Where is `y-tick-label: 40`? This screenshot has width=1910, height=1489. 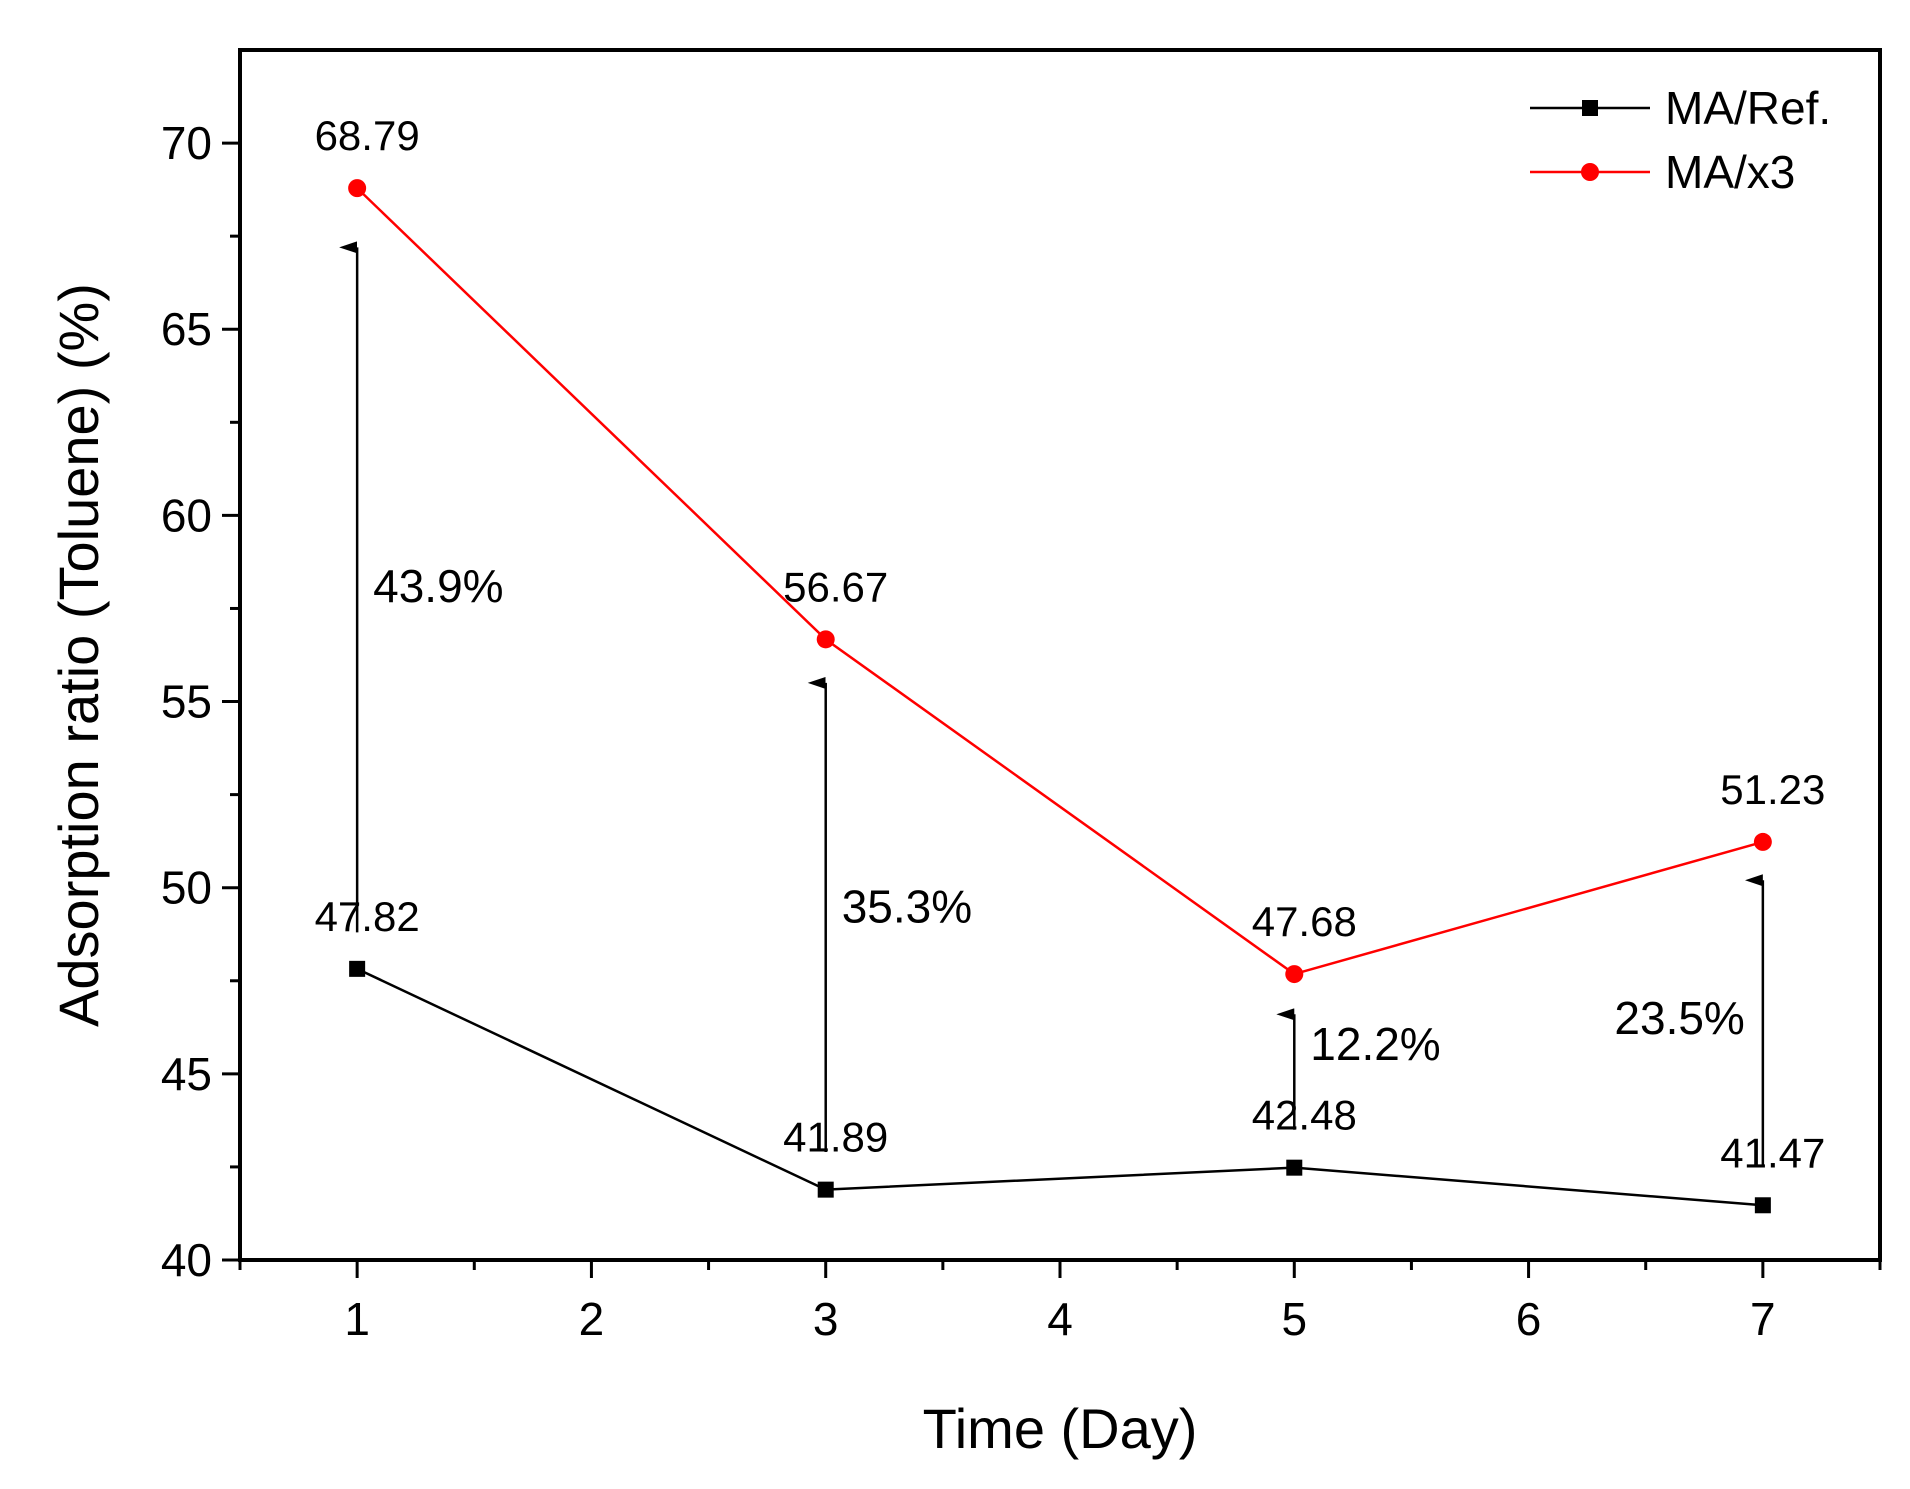 y-tick-label: 40 is located at coordinates (186, 1260).